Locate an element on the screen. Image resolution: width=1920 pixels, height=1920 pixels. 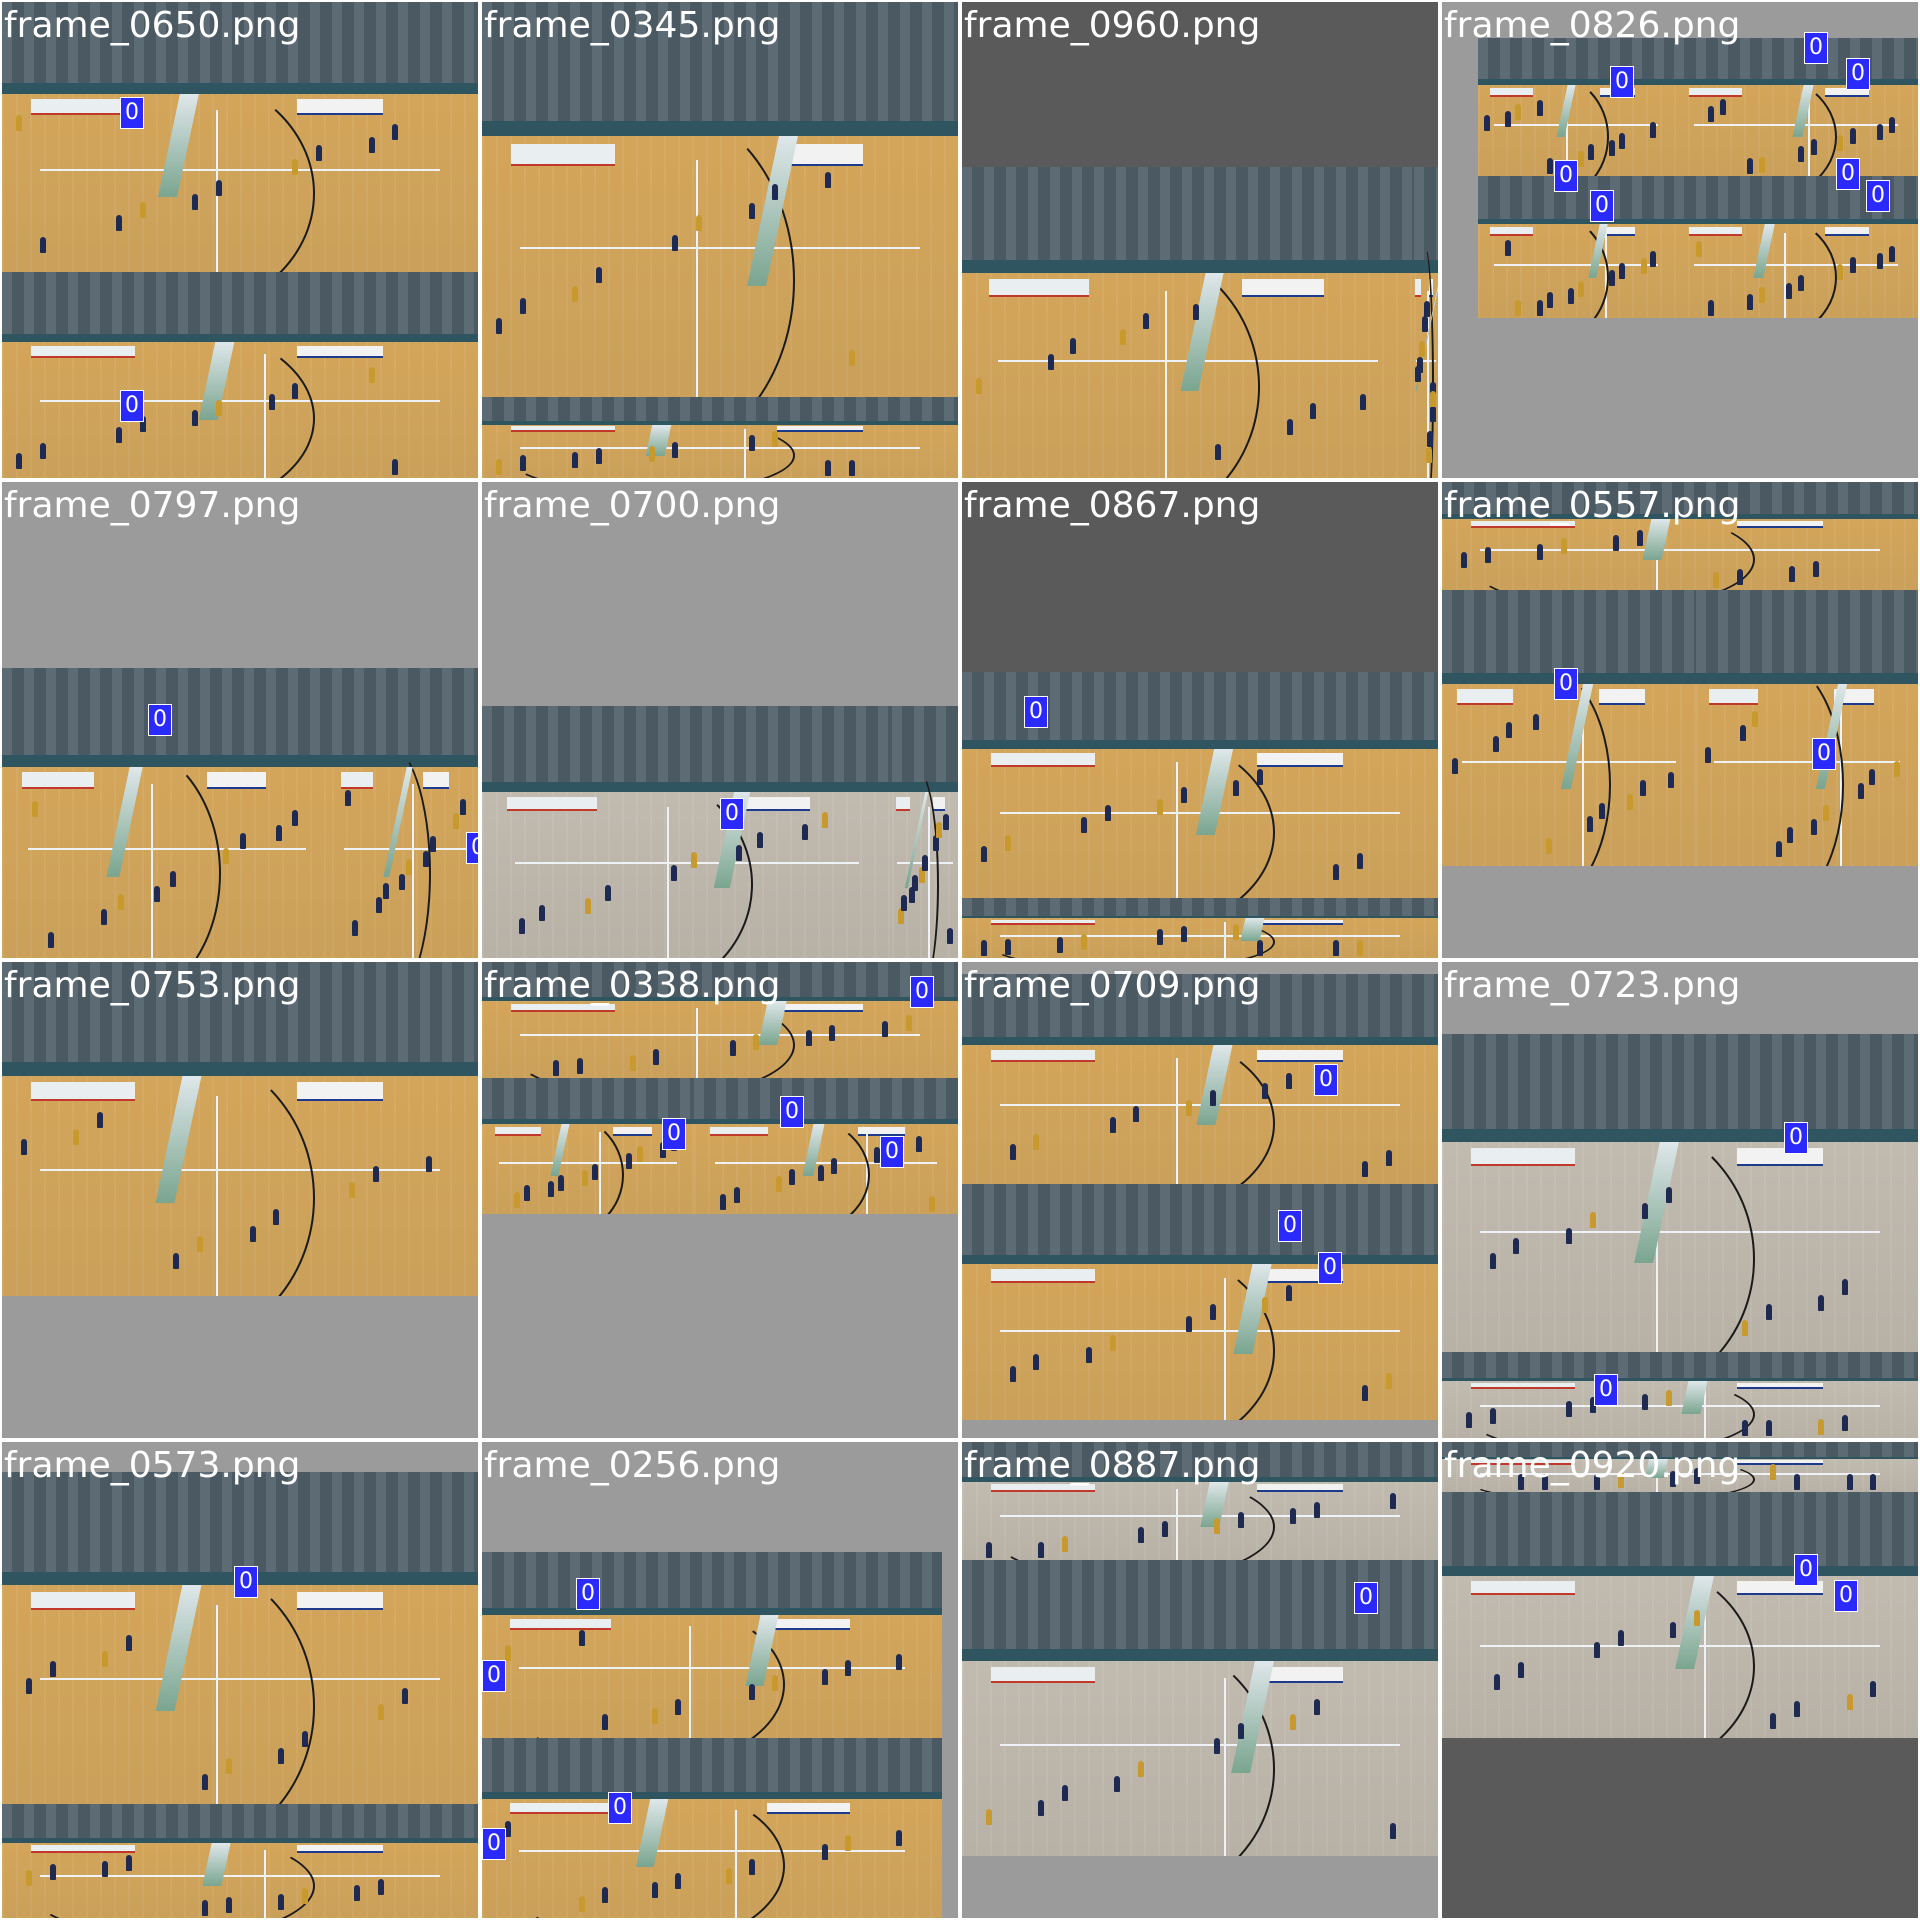
image-tile: 0 0 frame_0557.png is located at coordinates (1680, 720).